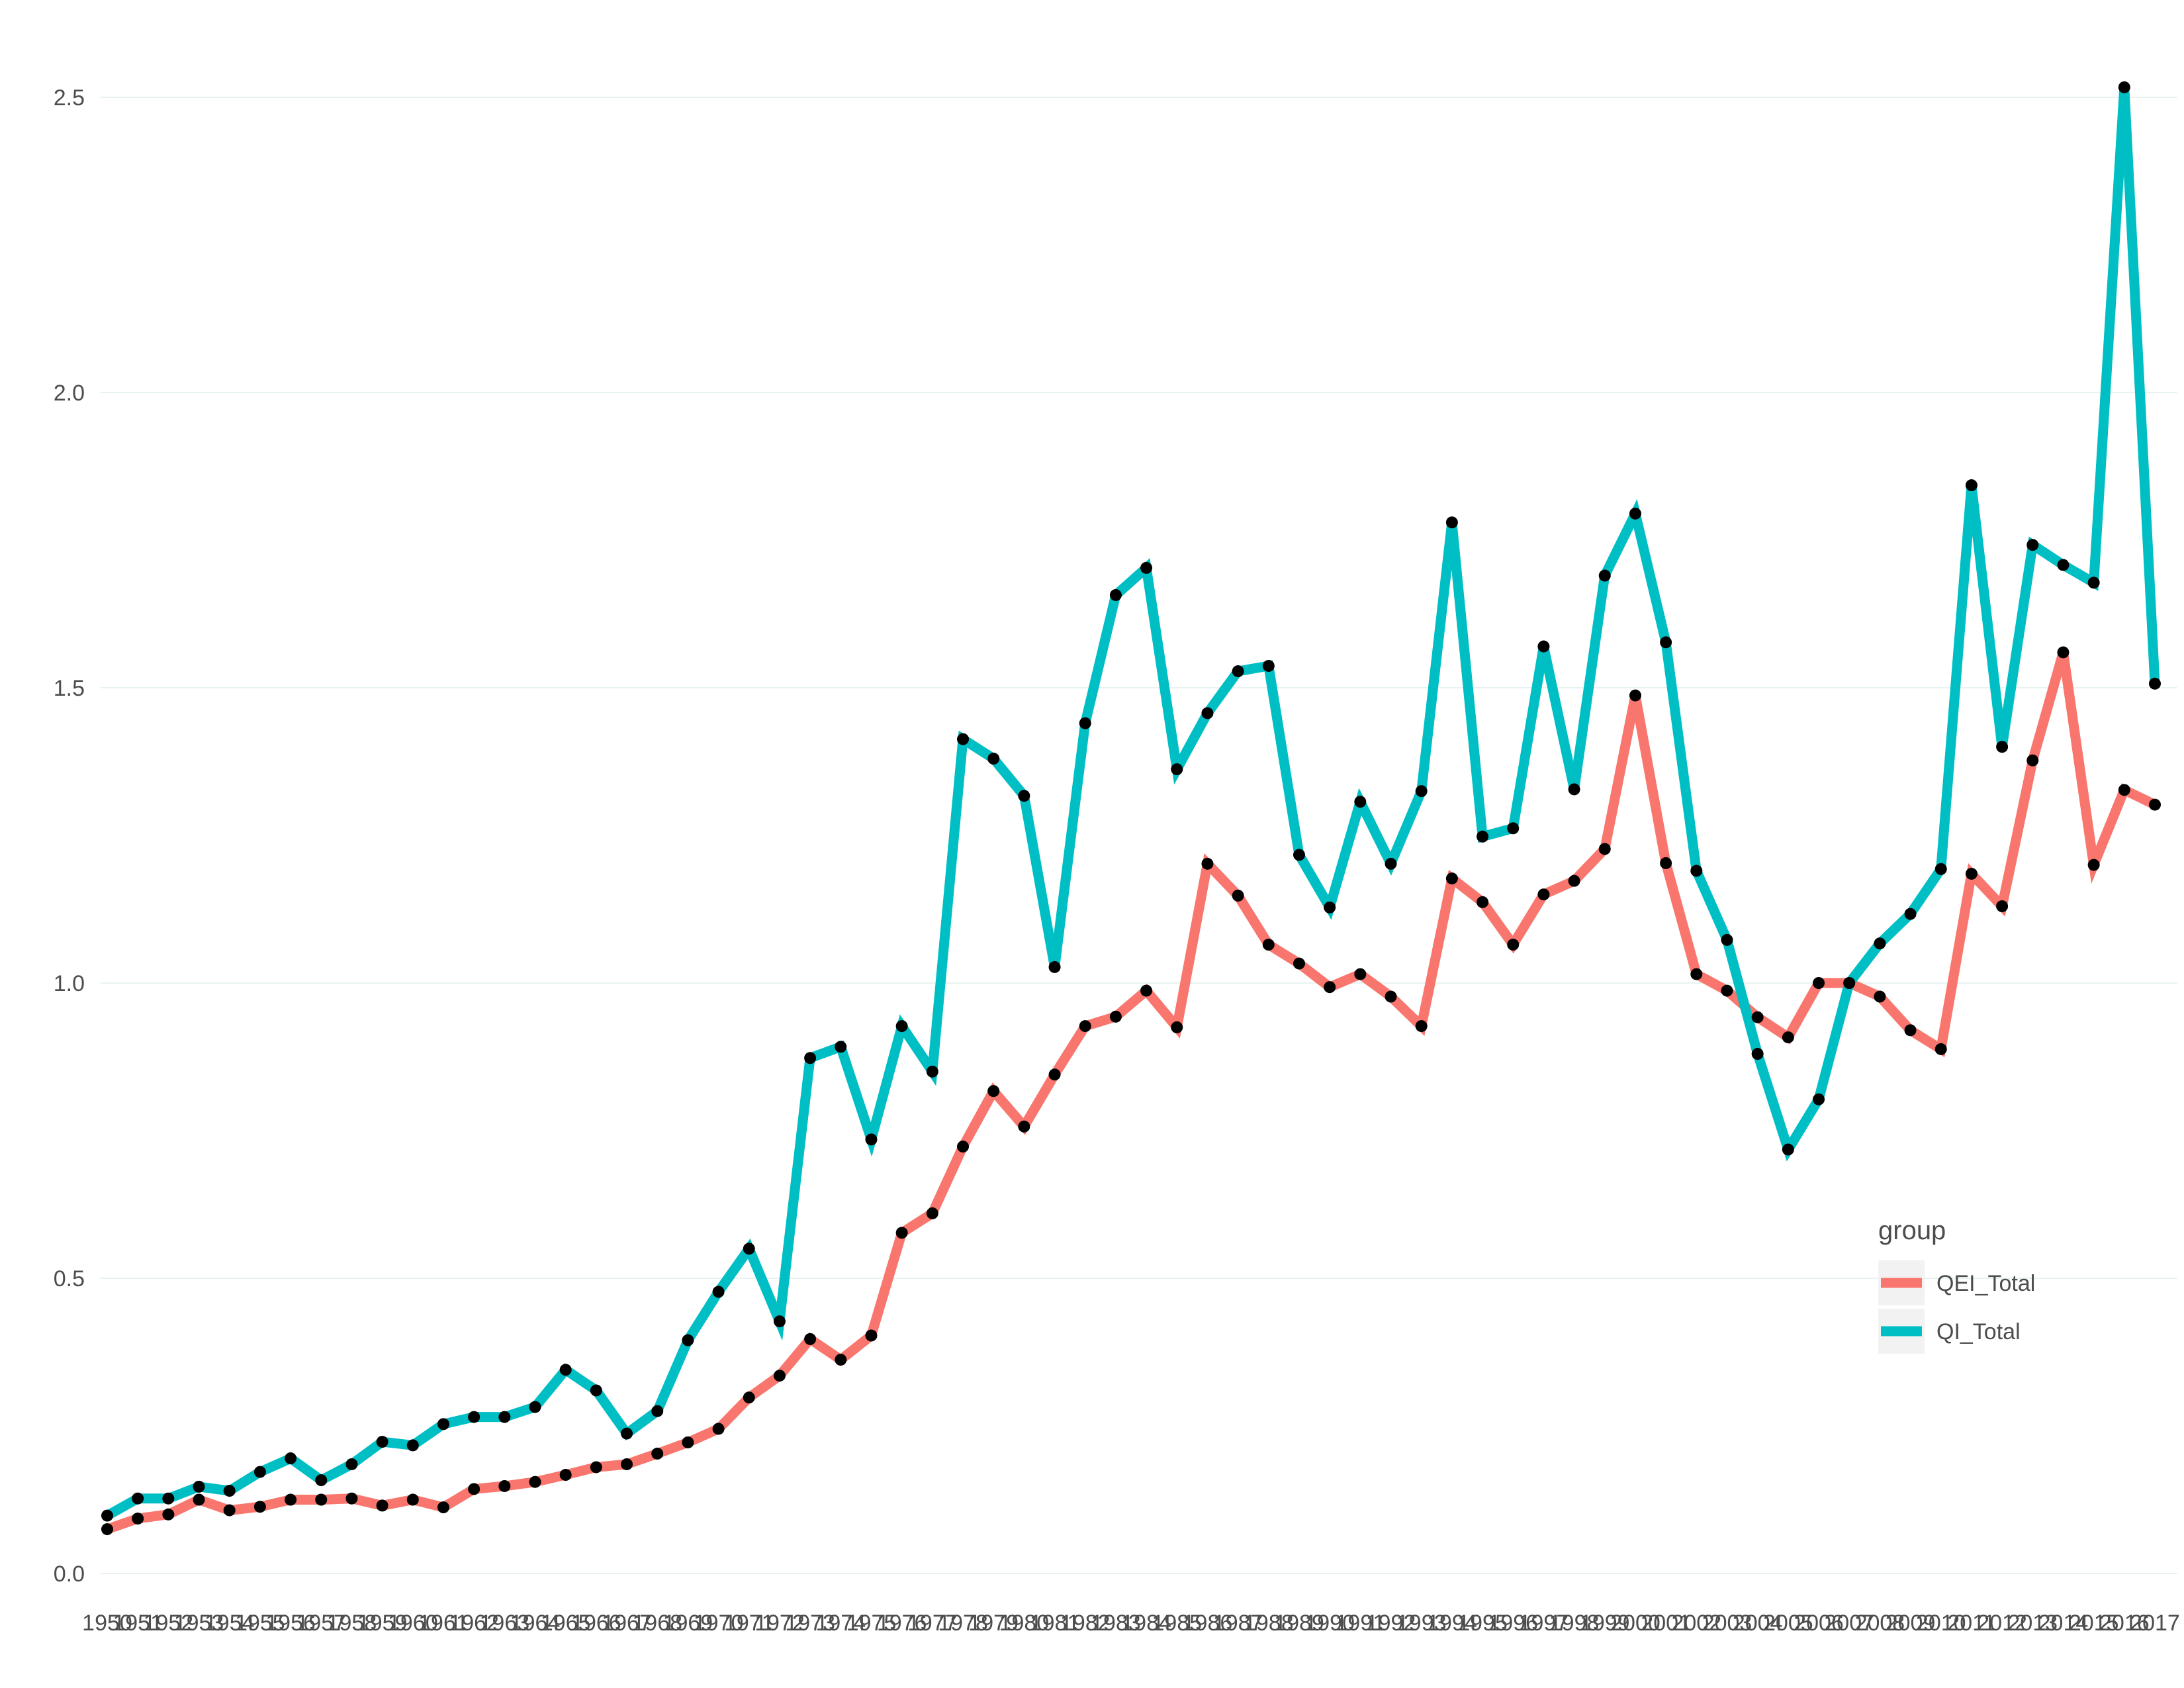 The height and width of the screenshot is (1688, 2184). Describe the element at coordinates (1819, 1623) in the screenshot. I see `x-tick-label: 2006` at that location.